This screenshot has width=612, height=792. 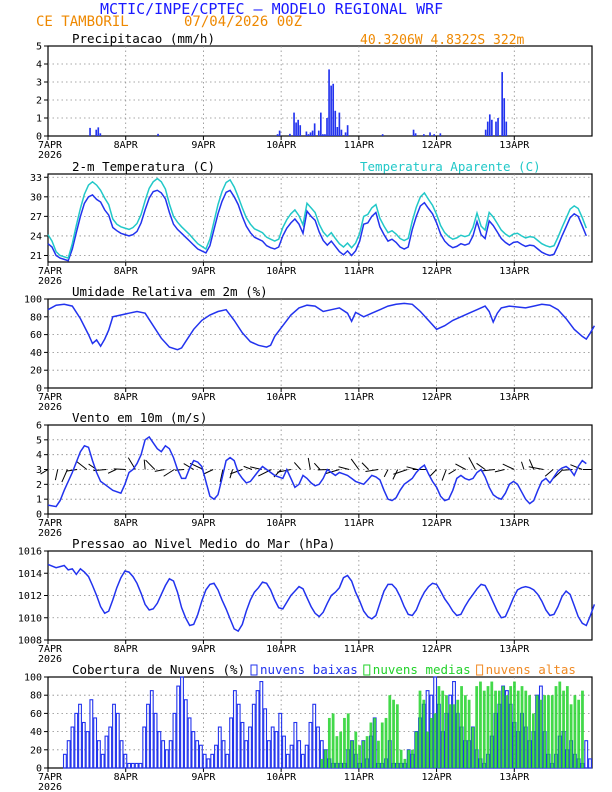 I want to click on legend-label: nuvens baixas, so click(x=309, y=669).